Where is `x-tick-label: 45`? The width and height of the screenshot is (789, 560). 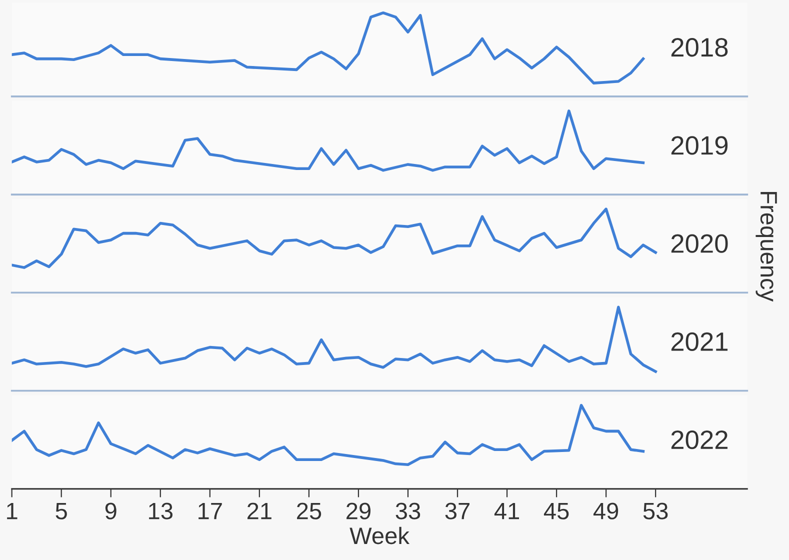
x-tick-label: 45 is located at coordinates (556, 511).